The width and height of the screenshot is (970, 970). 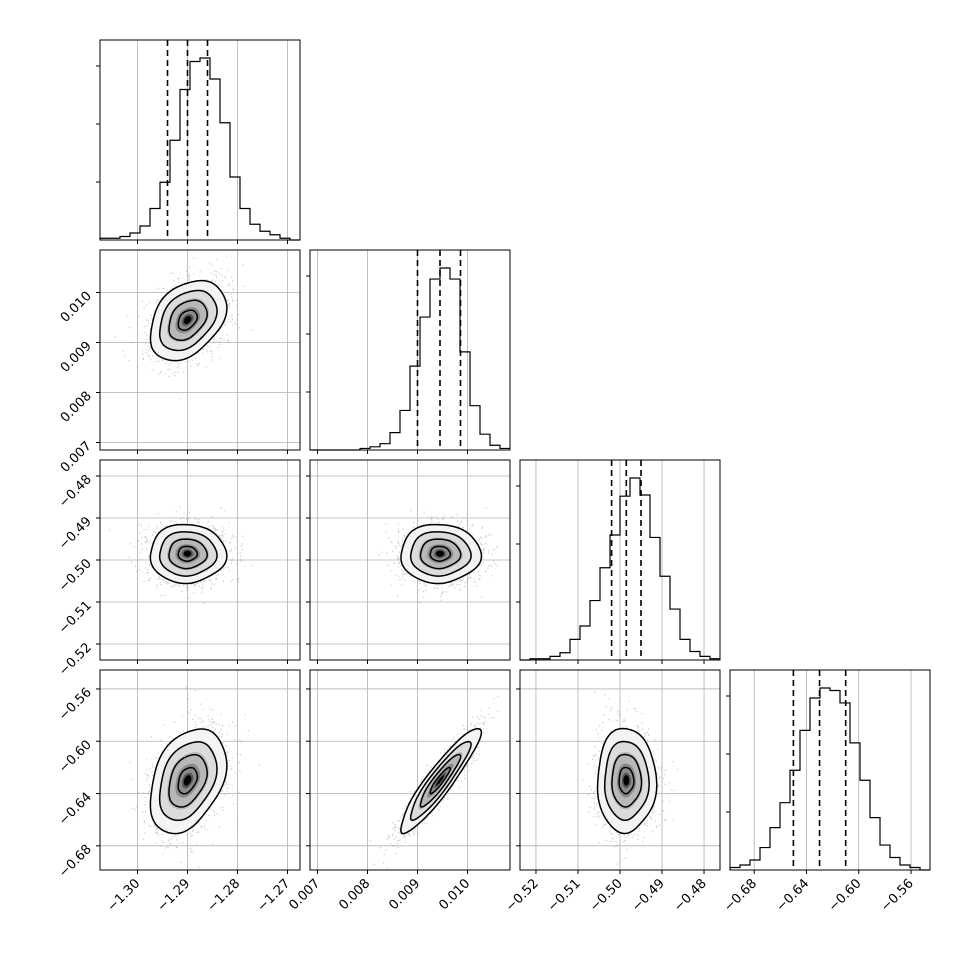 I want to click on y-tick-label: −0.68, so click(x=75, y=861).